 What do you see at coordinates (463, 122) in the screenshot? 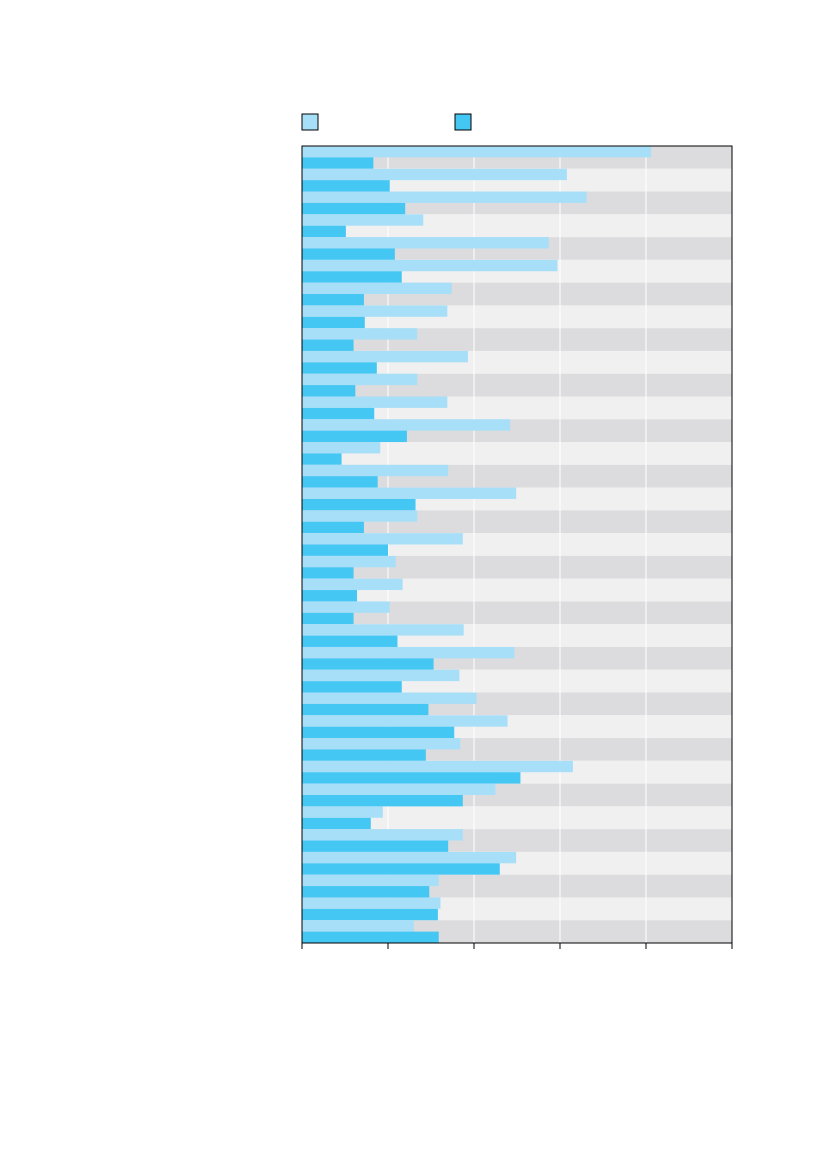
I see `legend-swatch-dark` at bounding box center [463, 122].